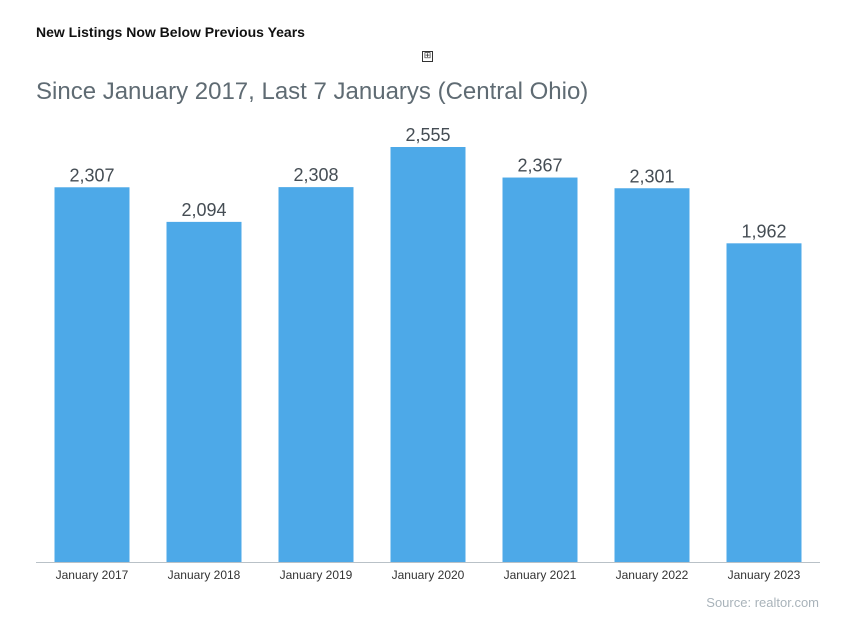  Describe the element at coordinates (204, 575) in the screenshot. I see `x-tick-label-1: January 2018` at that location.